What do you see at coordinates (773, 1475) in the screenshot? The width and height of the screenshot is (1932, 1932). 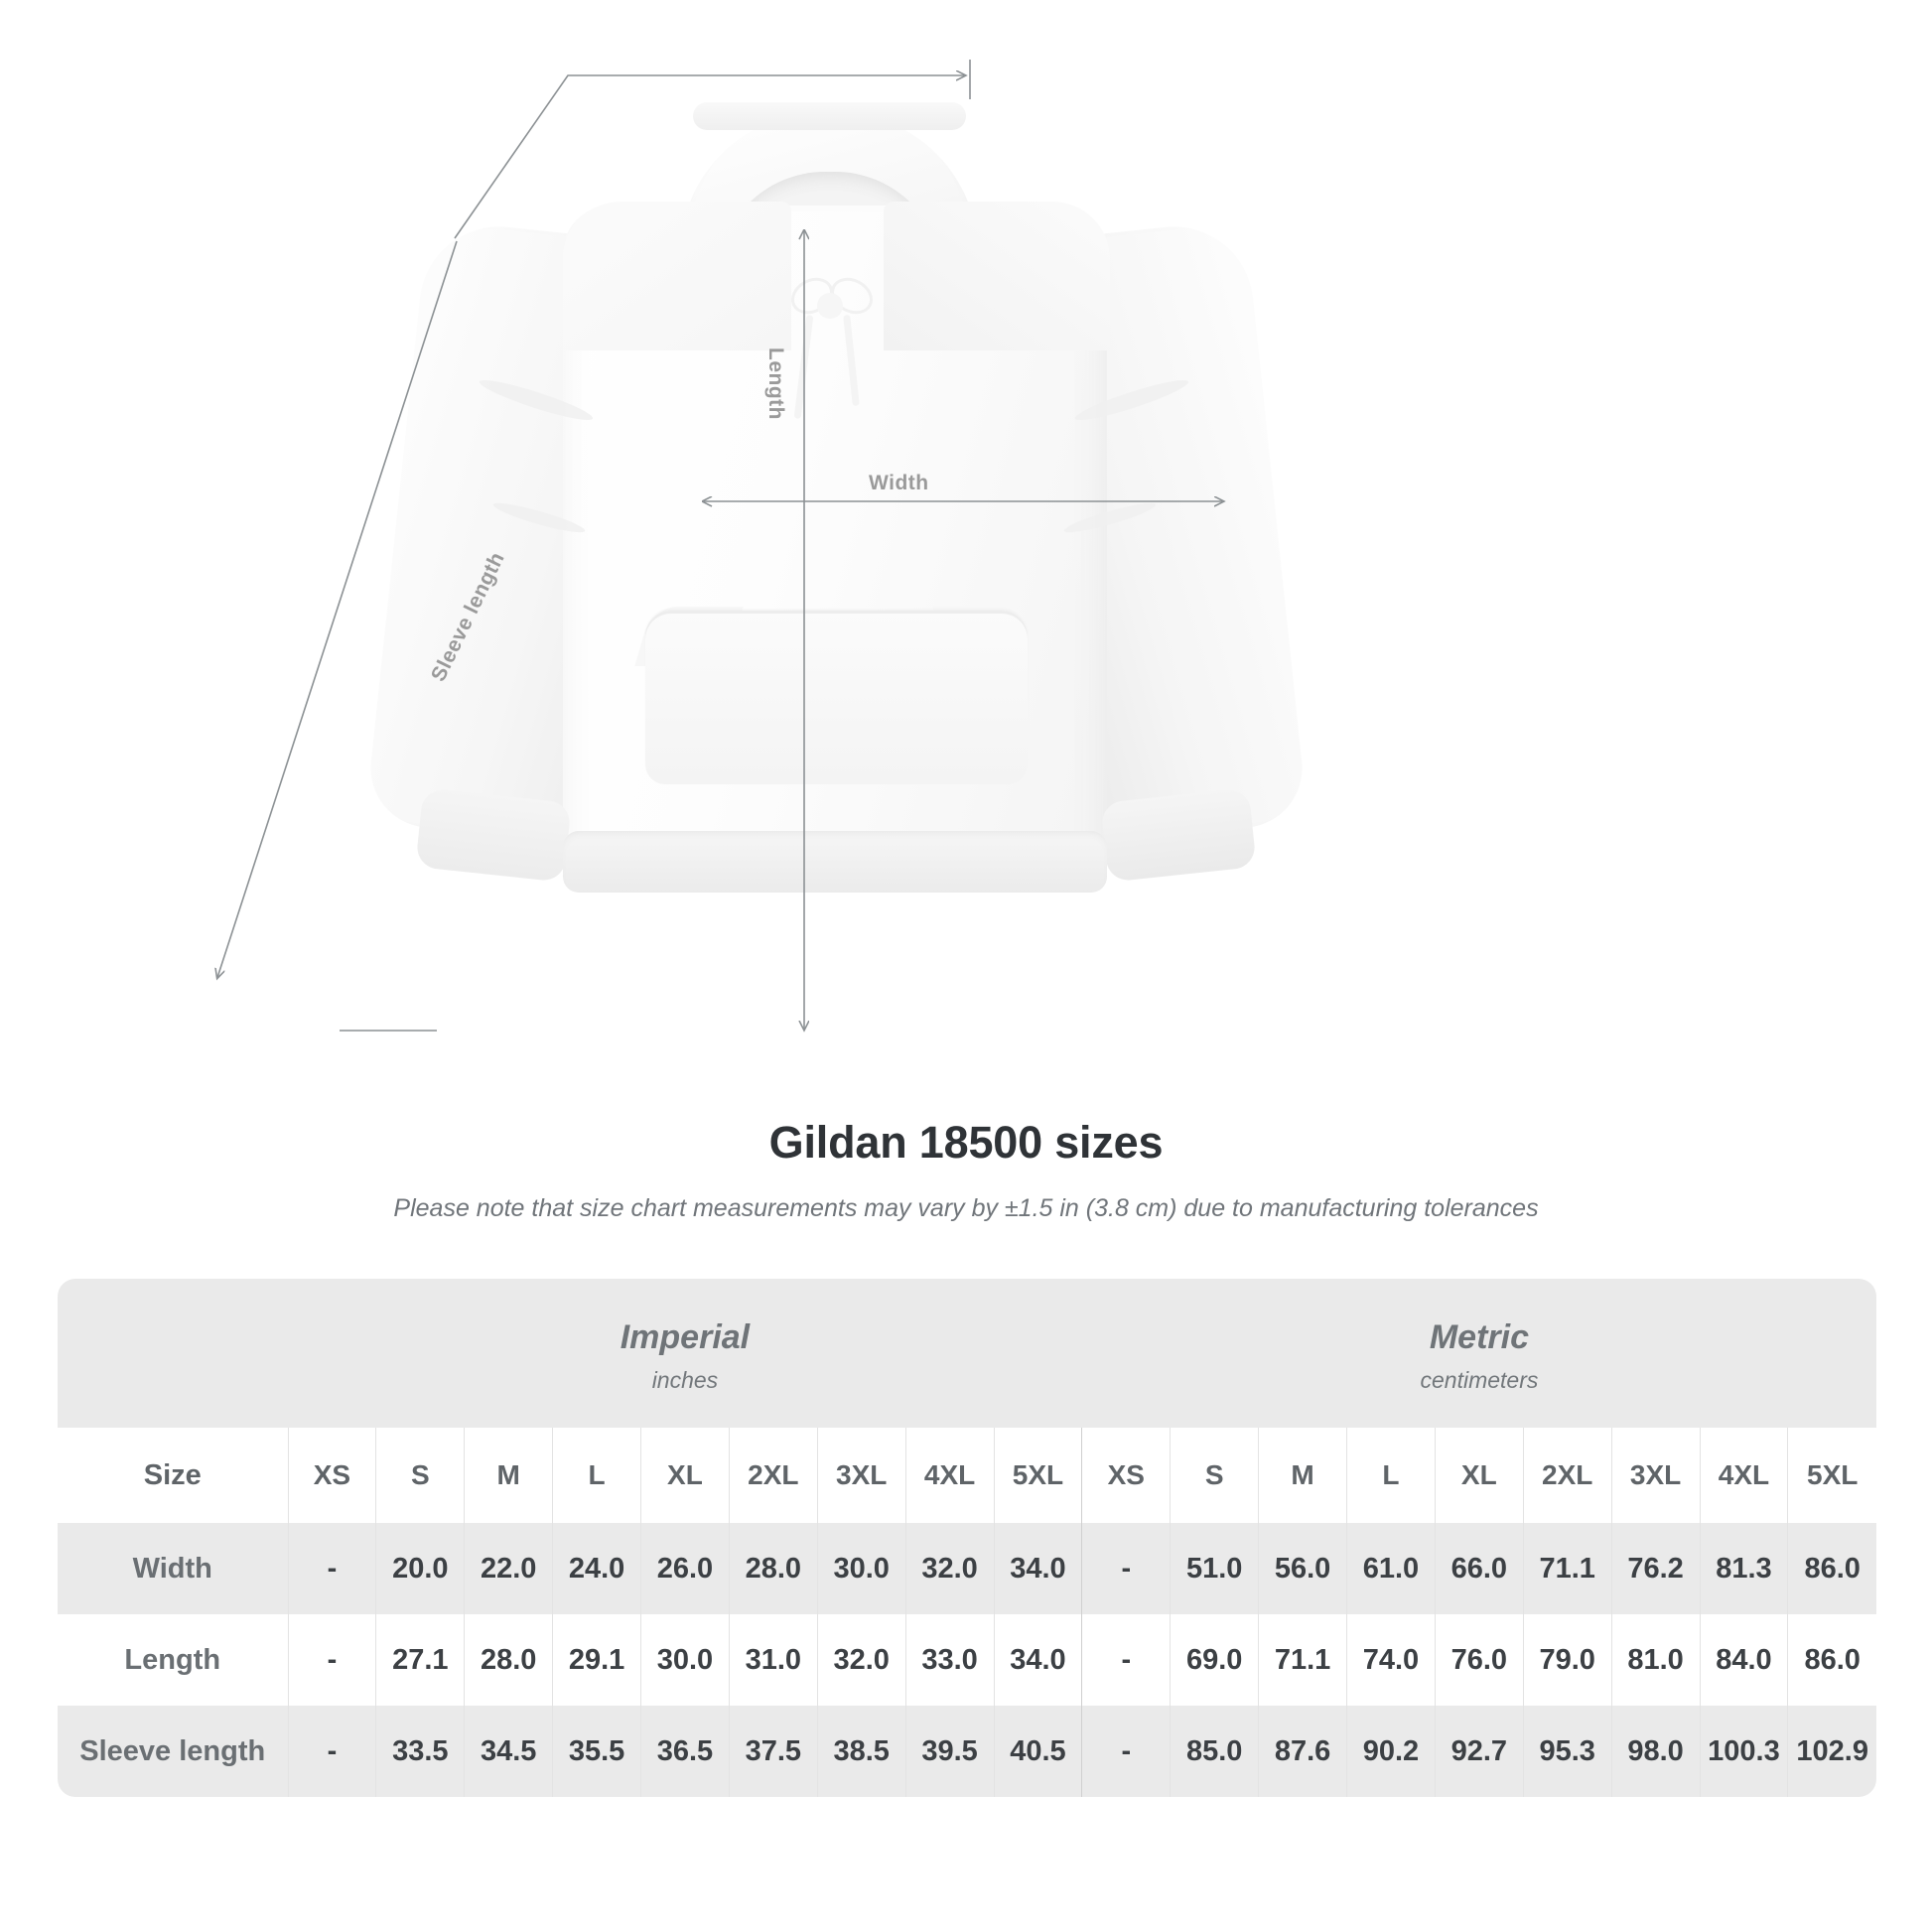 I see `size-header-imperial-2xl: 2XL` at bounding box center [773, 1475].